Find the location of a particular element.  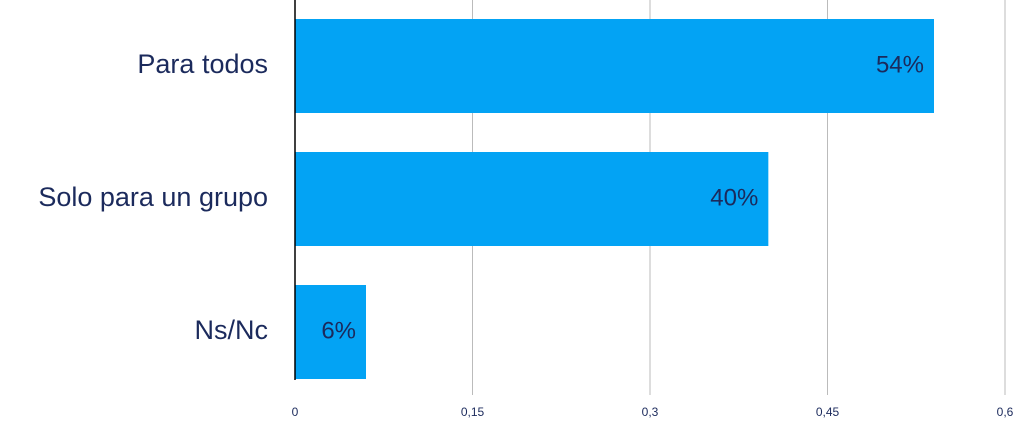

category-label: Solo para un grupo is located at coordinates (153, 197).